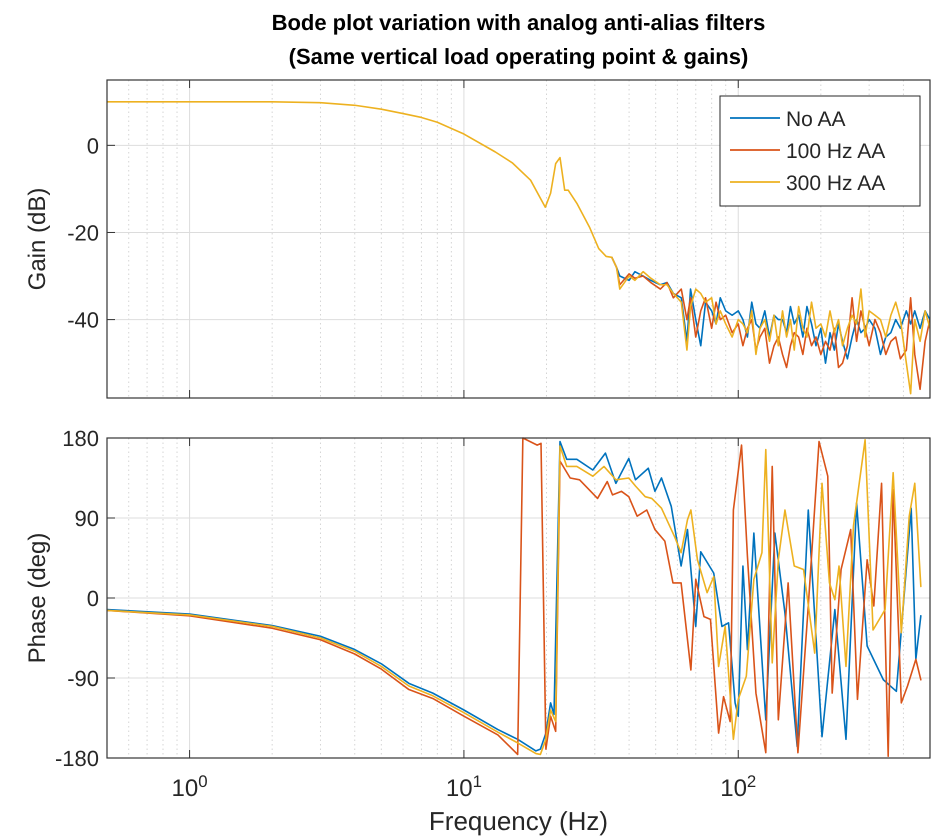  What do you see at coordinates (190, 787) in the screenshot?
I see `x-tick-label: 10$^{0}$` at bounding box center [190, 787].